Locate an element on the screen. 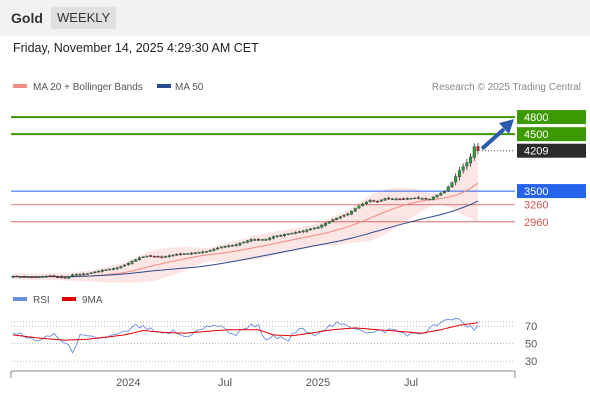 The image size is (590, 400). ma9-line is located at coordinates (245, 331).